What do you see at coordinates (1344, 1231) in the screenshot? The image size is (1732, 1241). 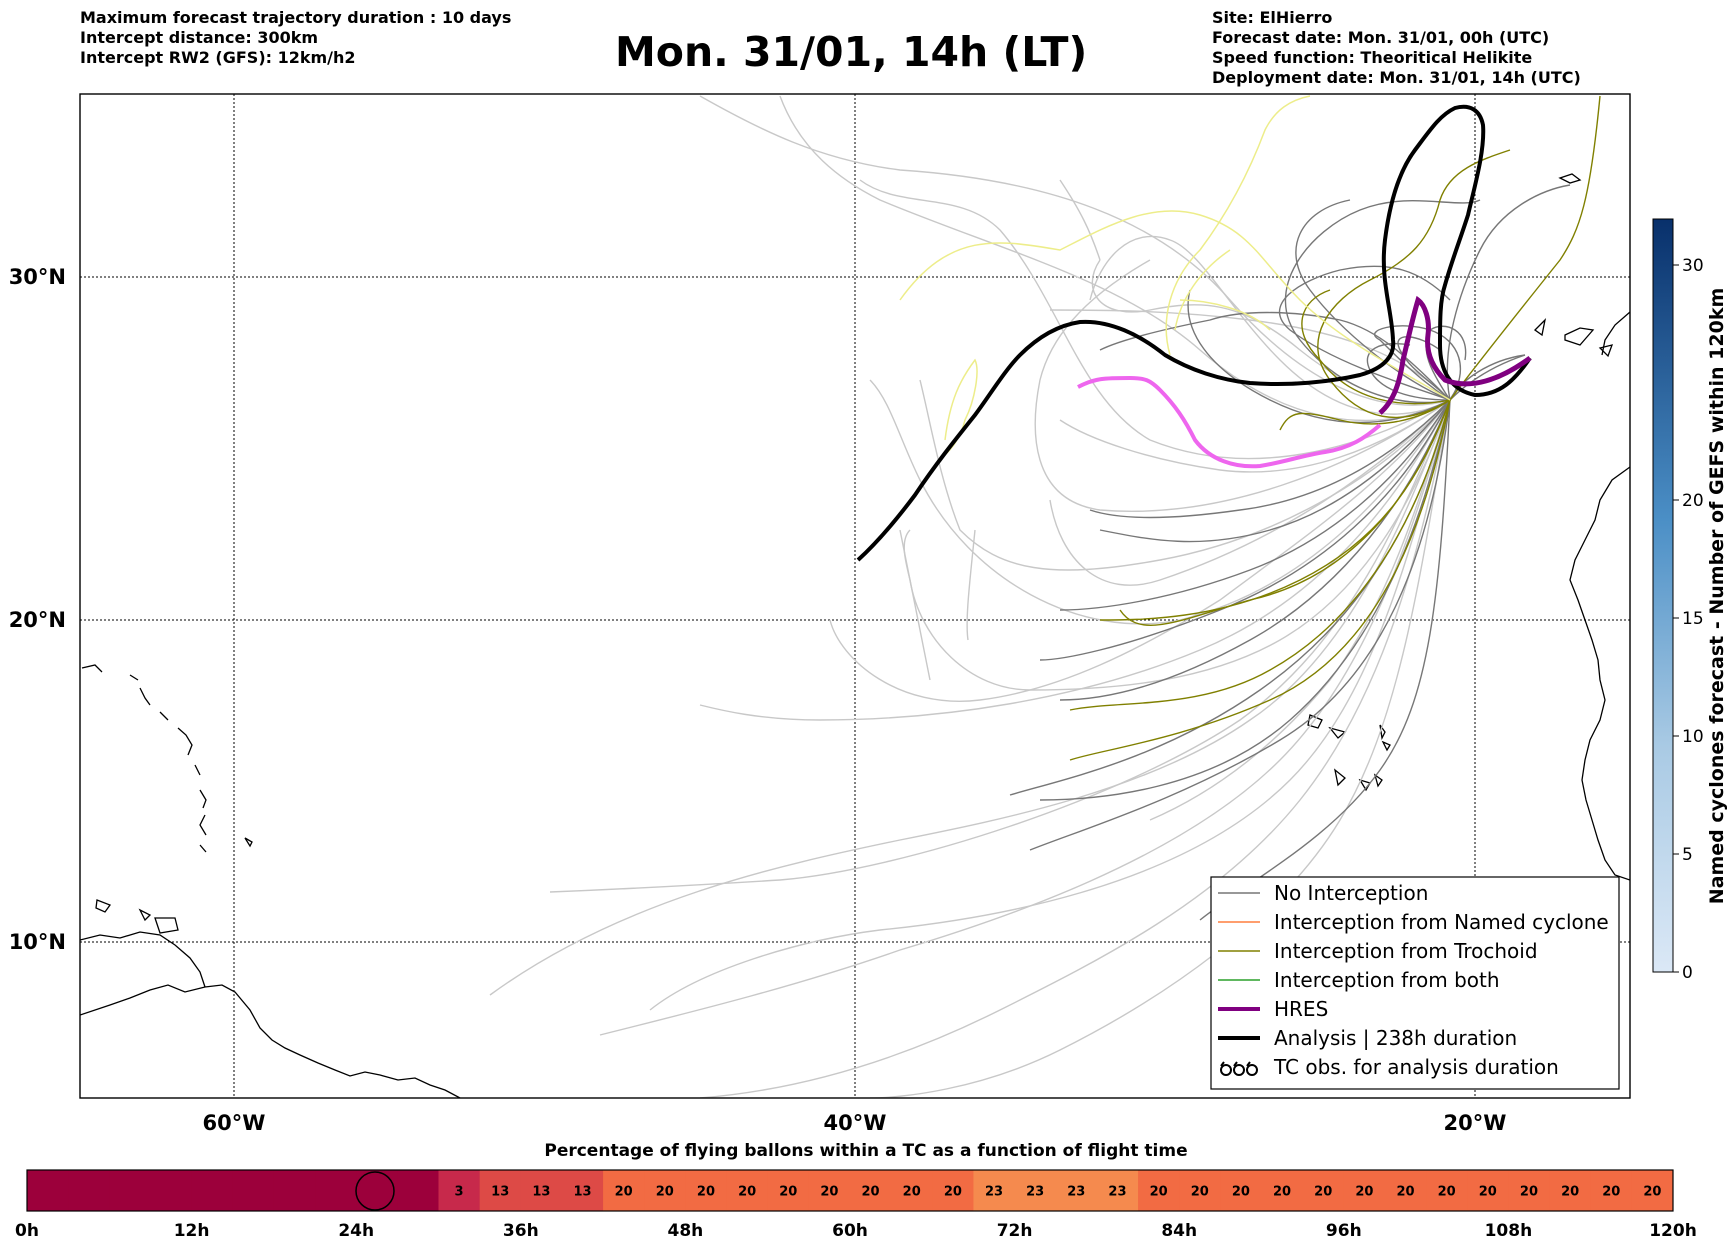 I see `timeline-tick-label: 96h` at bounding box center [1344, 1231].